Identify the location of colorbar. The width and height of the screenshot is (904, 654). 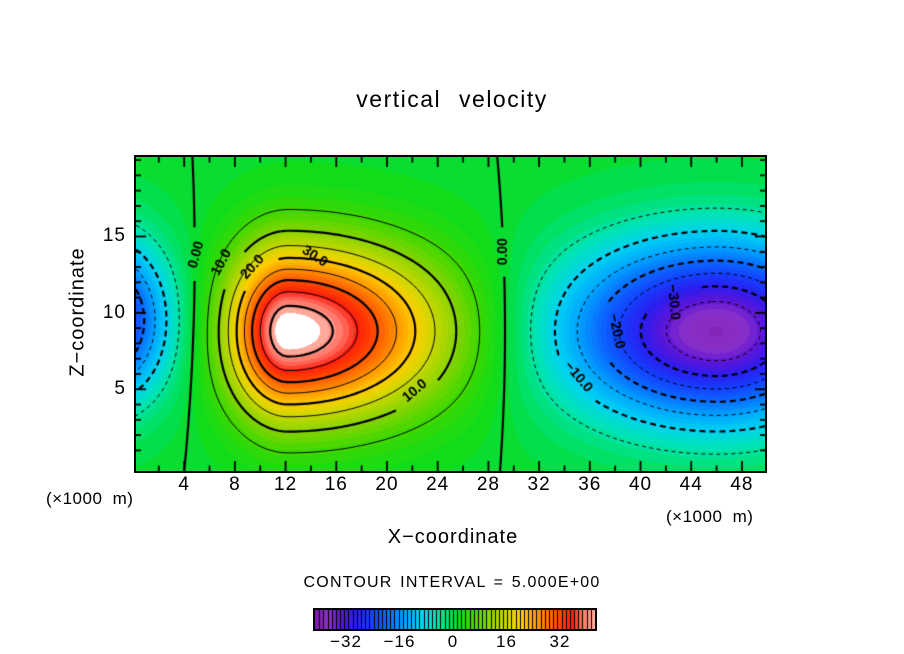
(455, 619).